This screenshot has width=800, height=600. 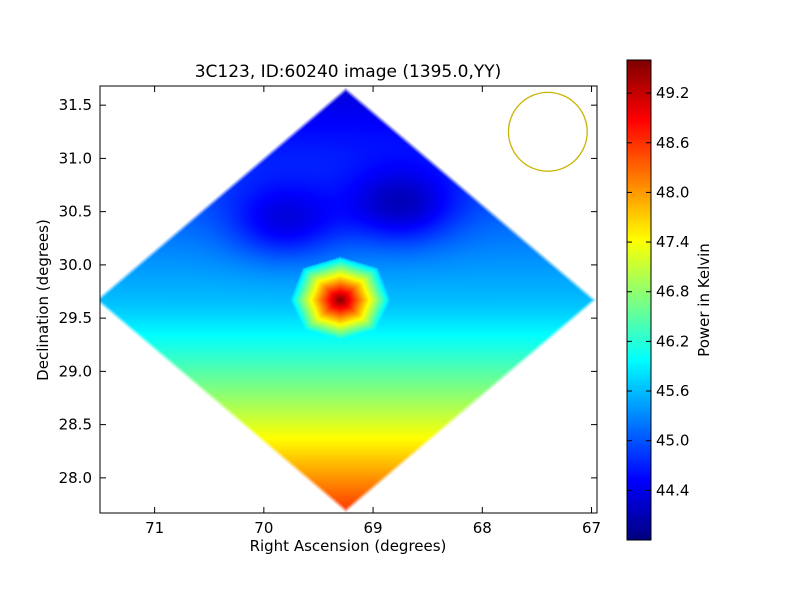 I want to click on y-tick-label: 28.5, so click(x=75, y=425).